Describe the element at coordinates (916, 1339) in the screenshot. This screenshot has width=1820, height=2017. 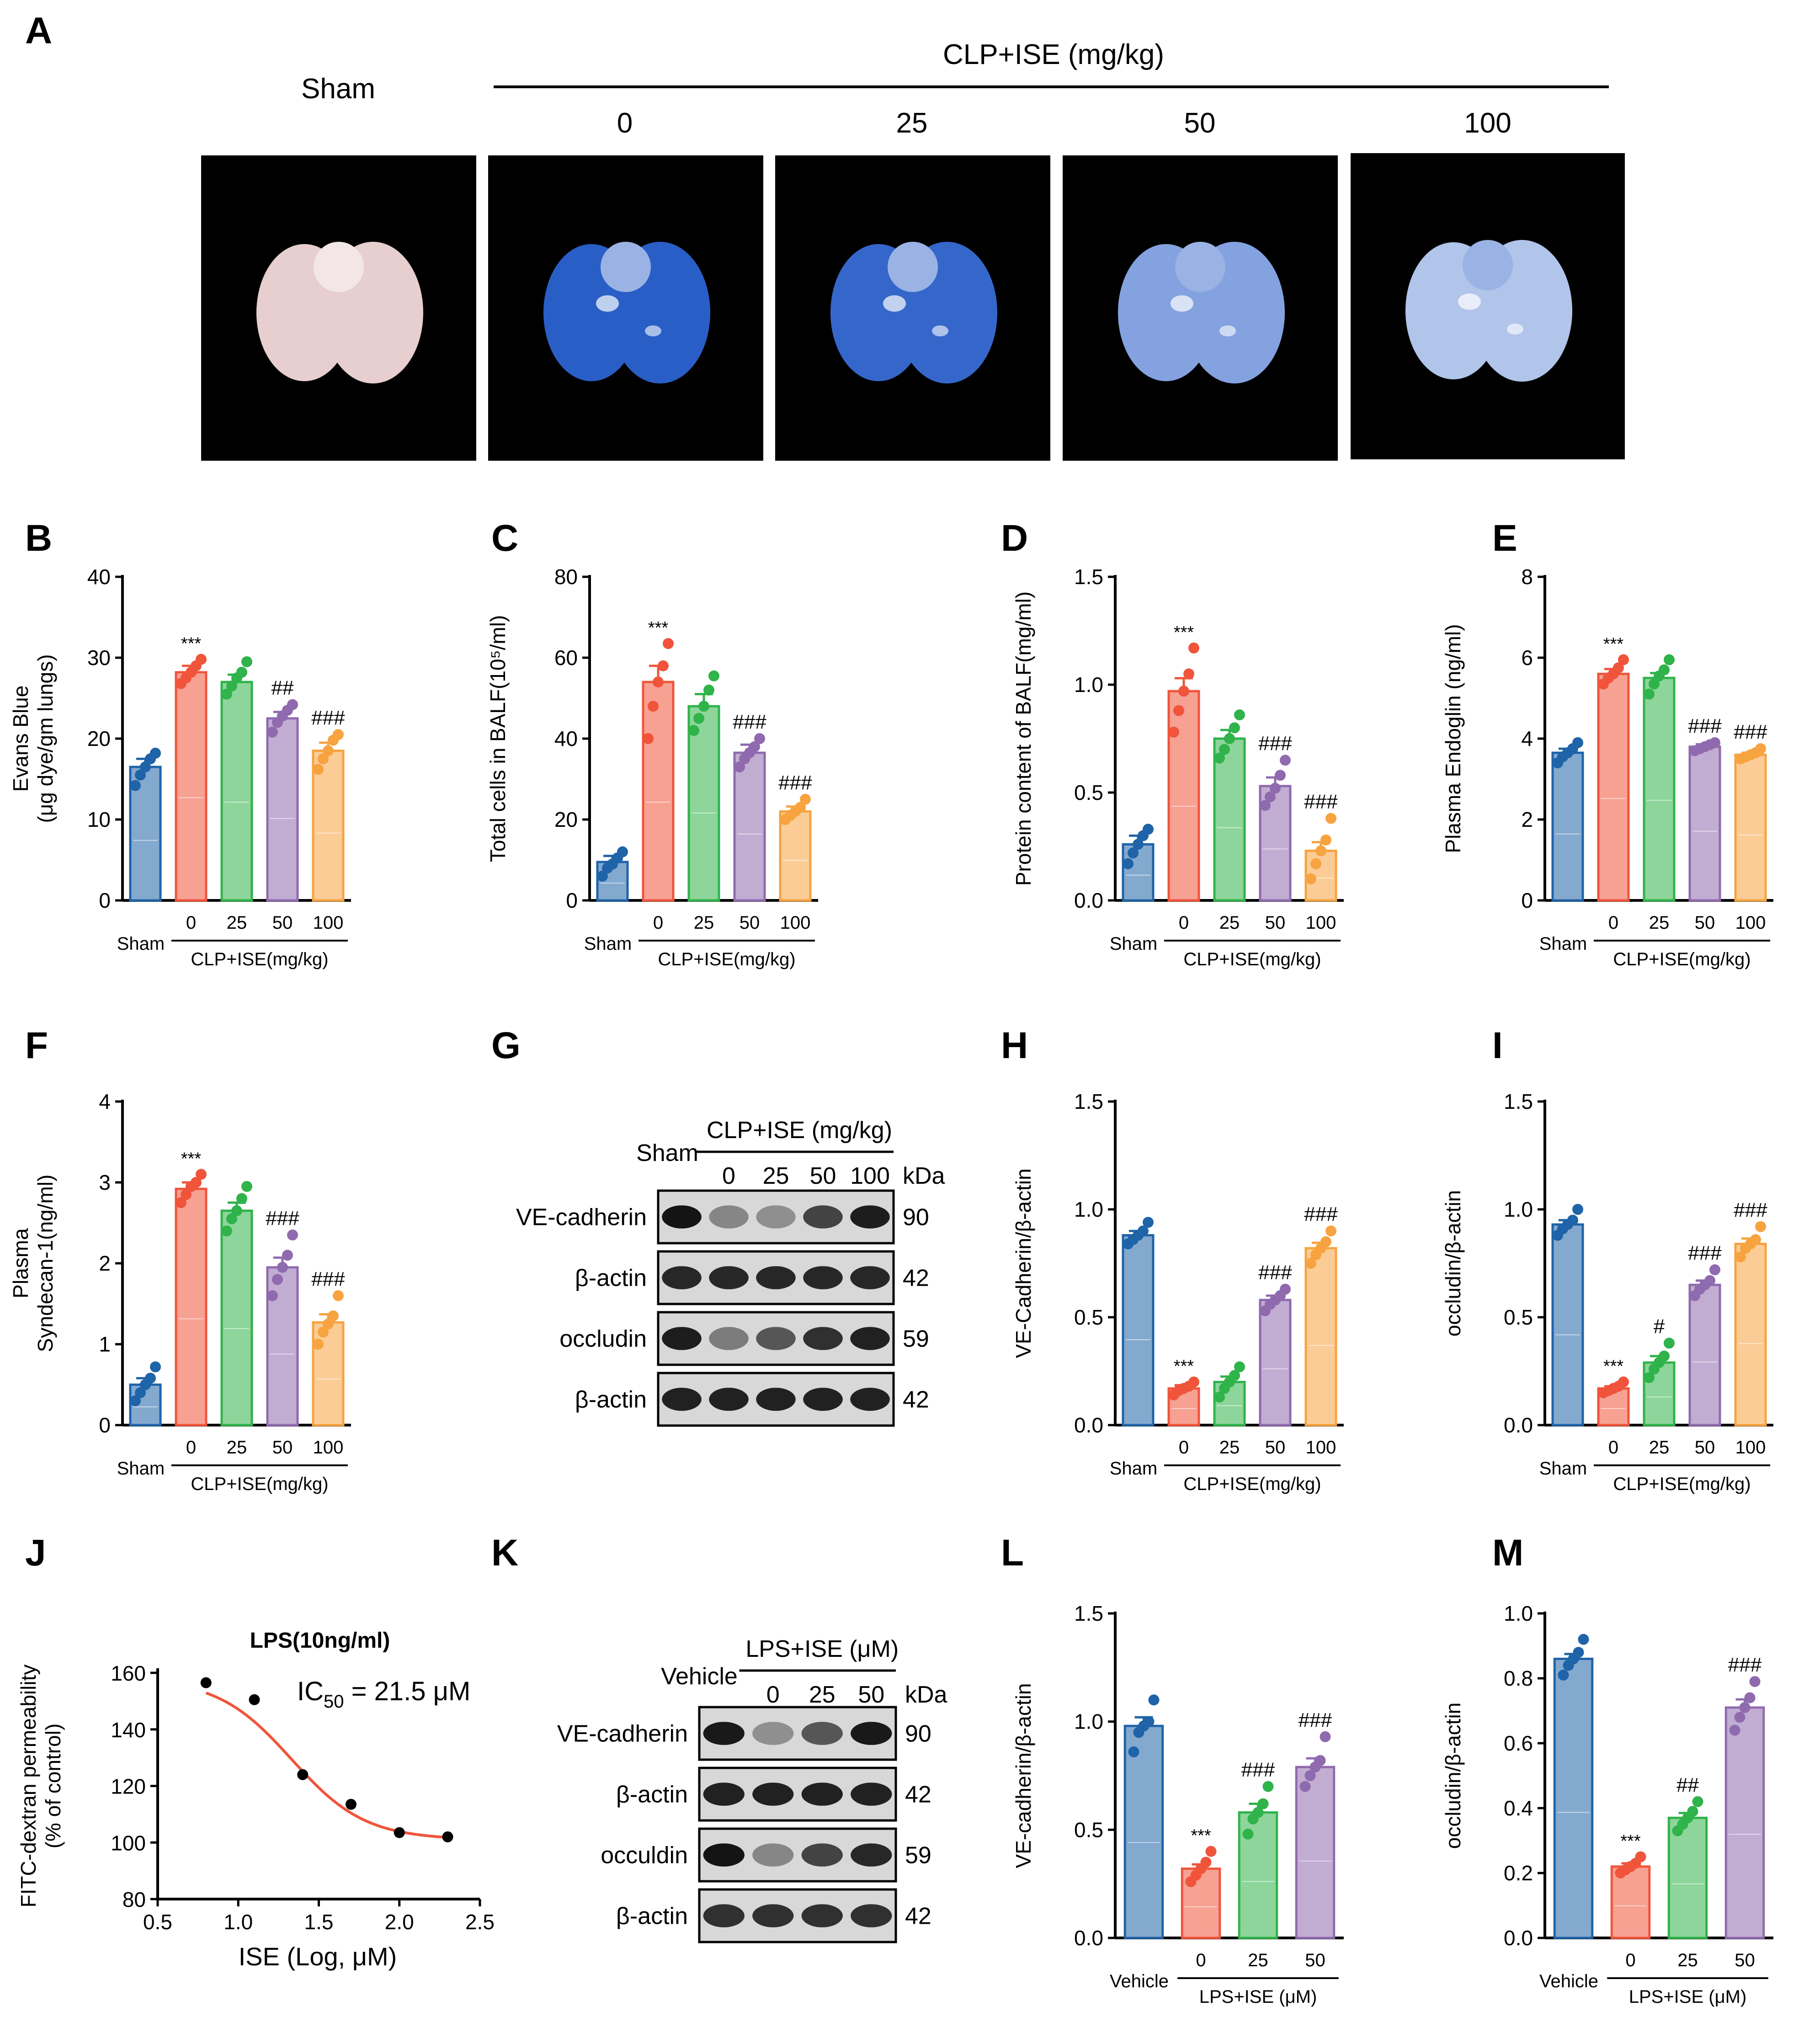
I see `blot-kda: 59` at that location.